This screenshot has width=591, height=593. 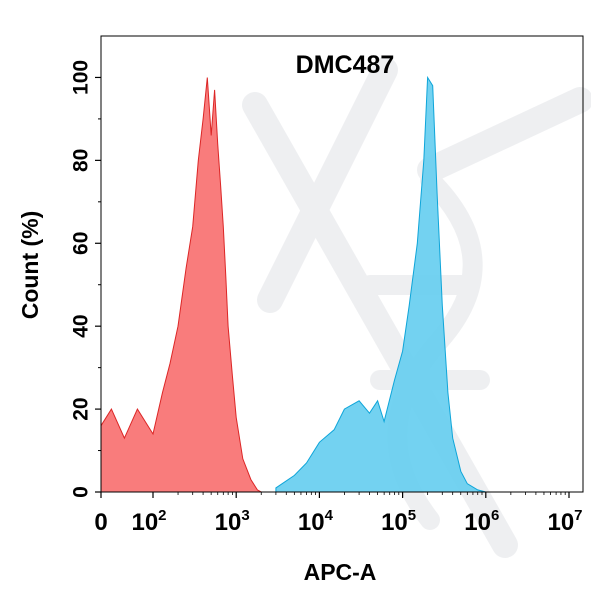 I want to click on x-tick-label: 10³, so click(x=232, y=521).